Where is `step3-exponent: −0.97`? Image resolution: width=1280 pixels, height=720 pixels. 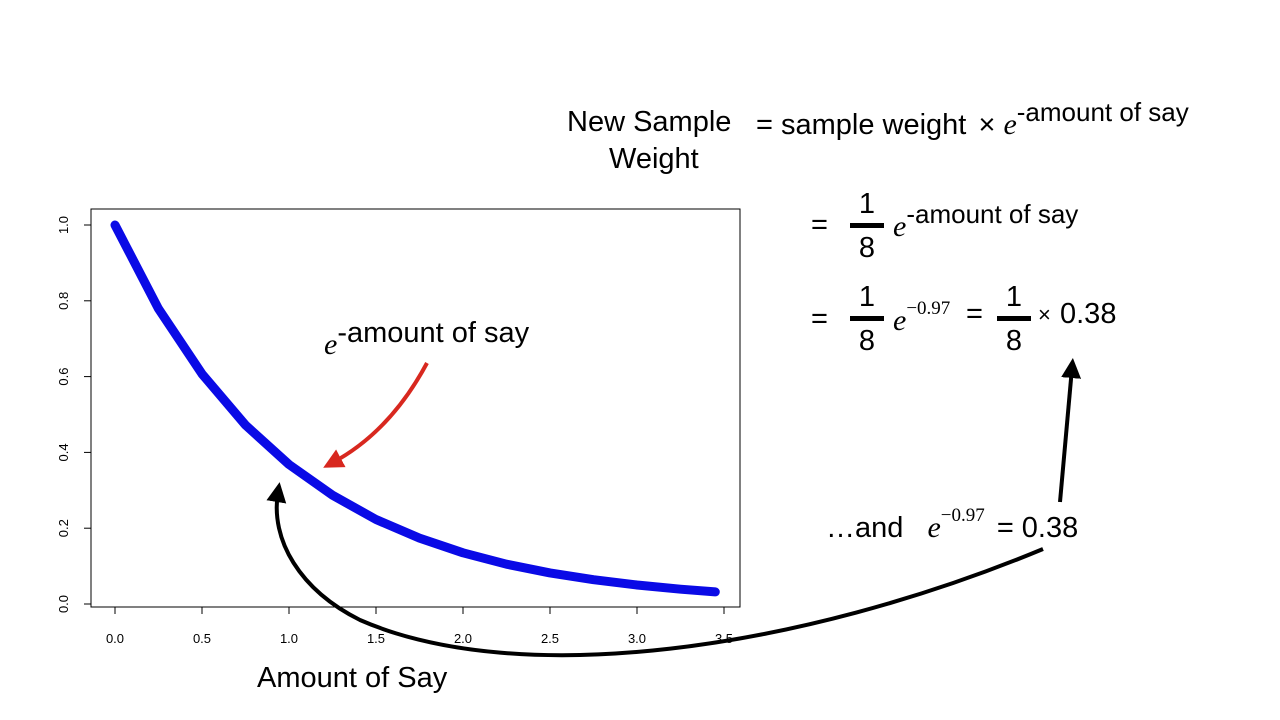
step3-exponent: −0.97 is located at coordinates (928, 308).